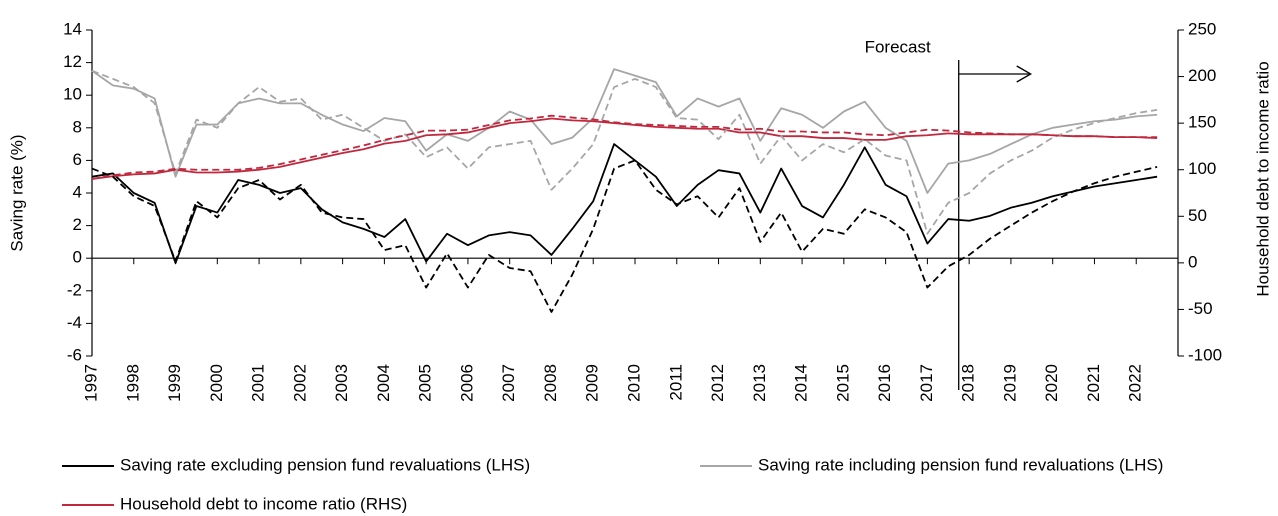 The height and width of the screenshot is (516, 1278). Describe the element at coordinates (74, 322) in the screenshot. I see `y-tick-label: -4` at that location.